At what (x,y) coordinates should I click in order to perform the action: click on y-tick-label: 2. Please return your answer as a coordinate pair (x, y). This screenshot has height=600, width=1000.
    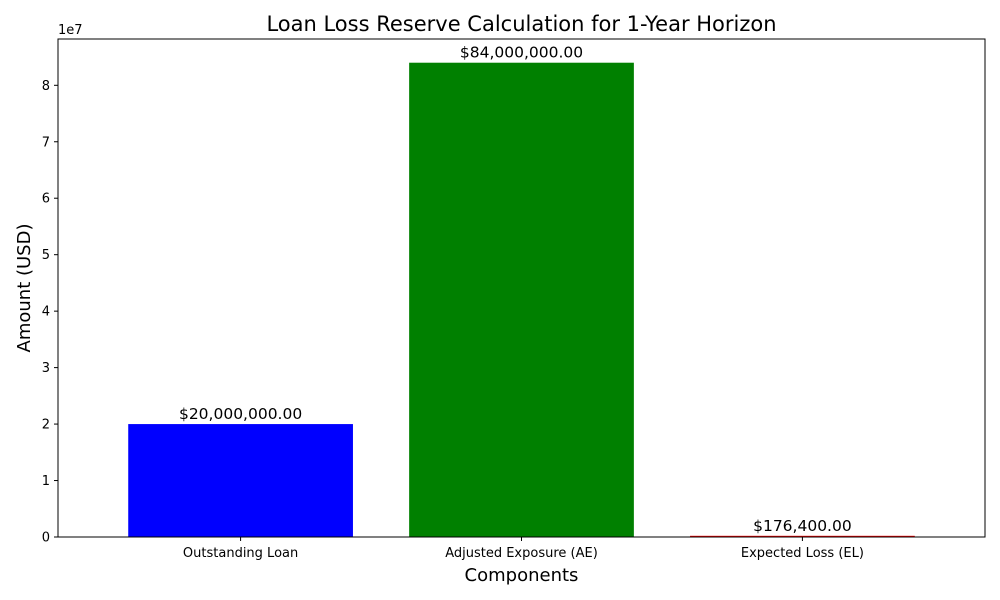
    Looking at the image, I should click on (46, 425).